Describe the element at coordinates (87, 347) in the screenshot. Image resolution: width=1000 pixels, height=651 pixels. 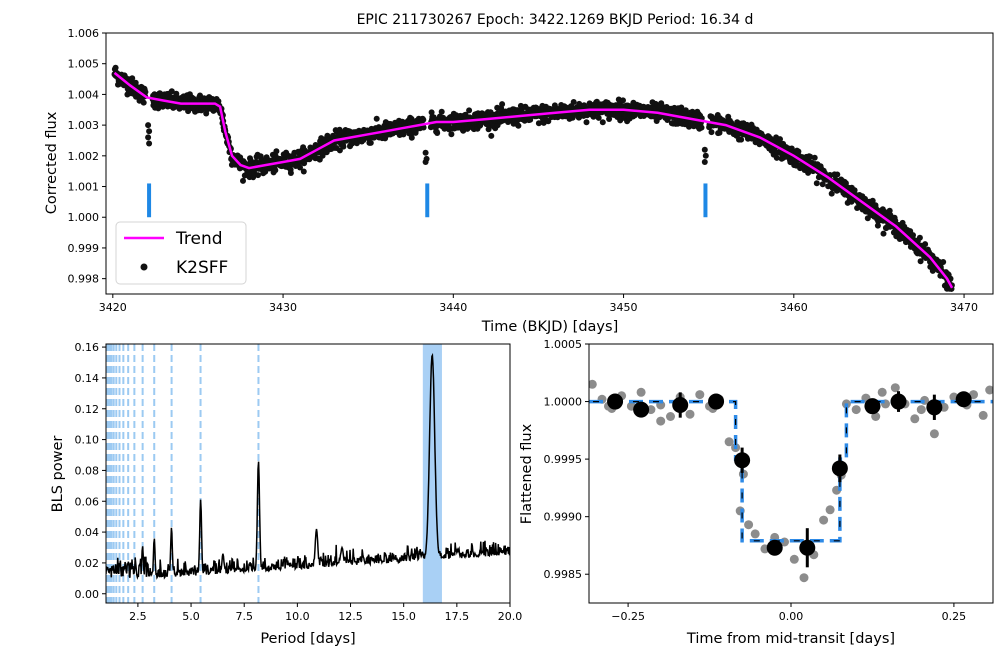
I see `y-tick-label: 0.16` at that location.